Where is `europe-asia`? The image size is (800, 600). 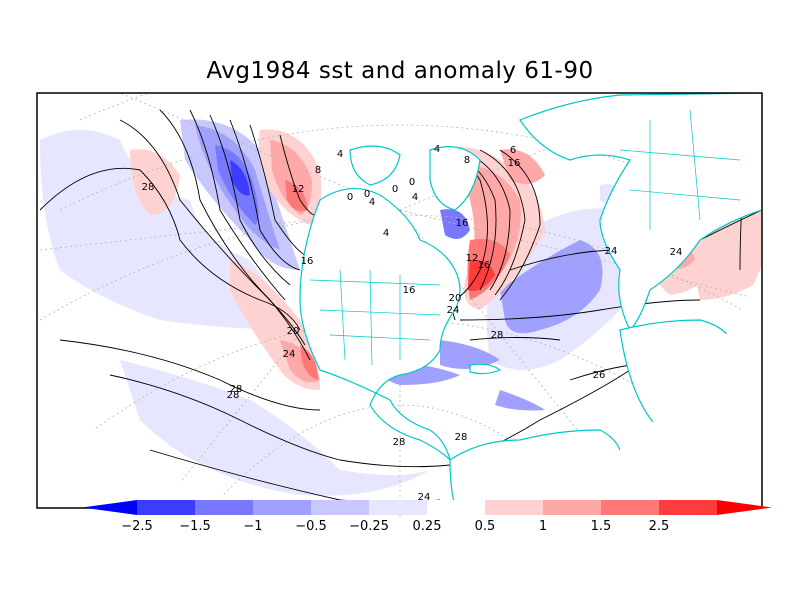
europe-asia is located at coordinates (640, 212).